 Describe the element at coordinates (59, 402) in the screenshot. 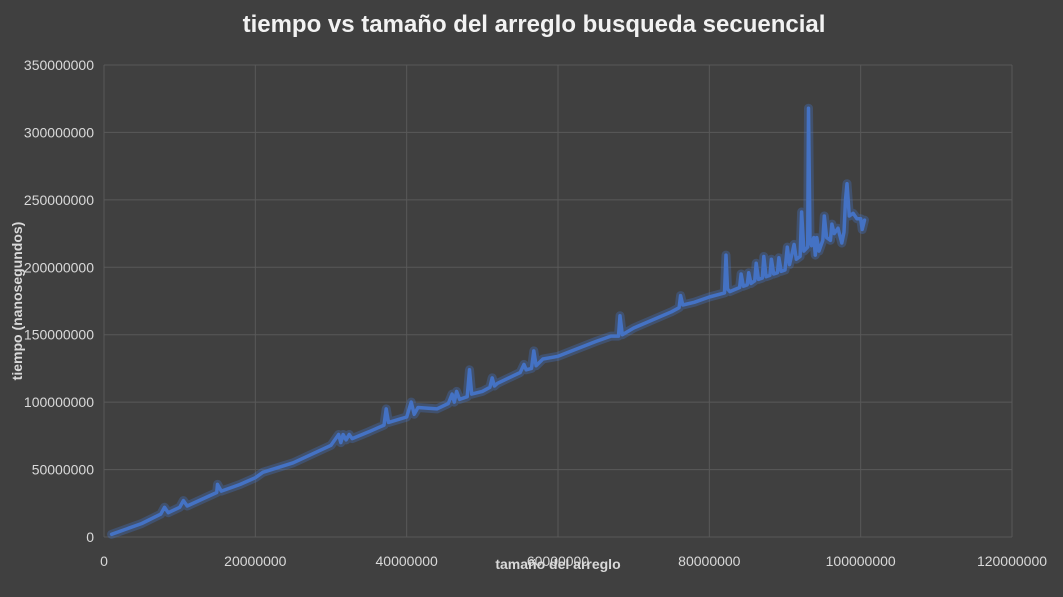

I see `y-tick-label: 100000000` at that location.